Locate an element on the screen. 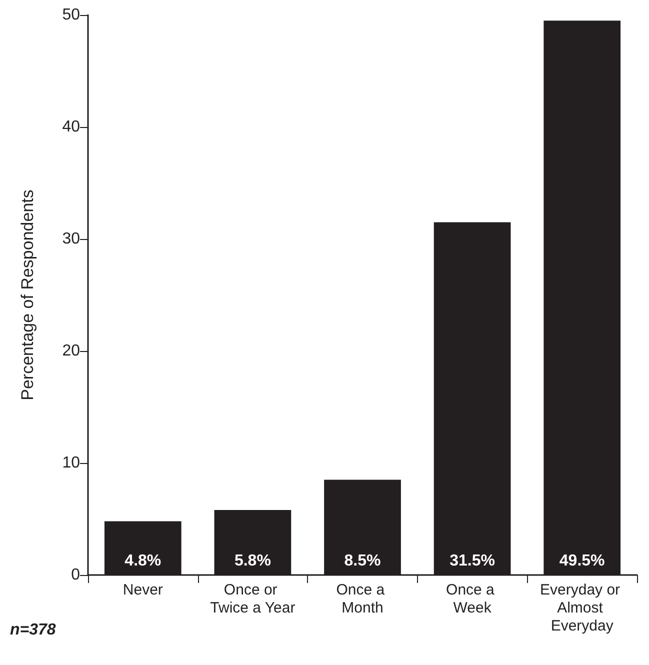 This screenshot has height=665, width=649. text: n=378 is located at coordinates (33, 630).